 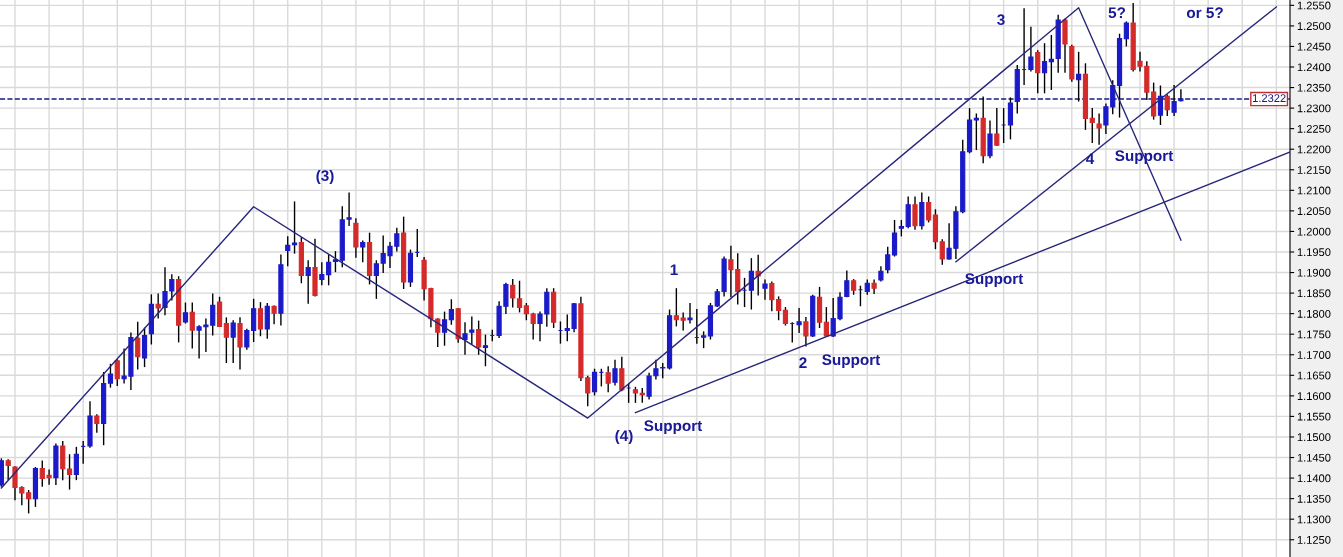 I want to click on y-tick-label: 1.2450, so click(x=1314, y=46).